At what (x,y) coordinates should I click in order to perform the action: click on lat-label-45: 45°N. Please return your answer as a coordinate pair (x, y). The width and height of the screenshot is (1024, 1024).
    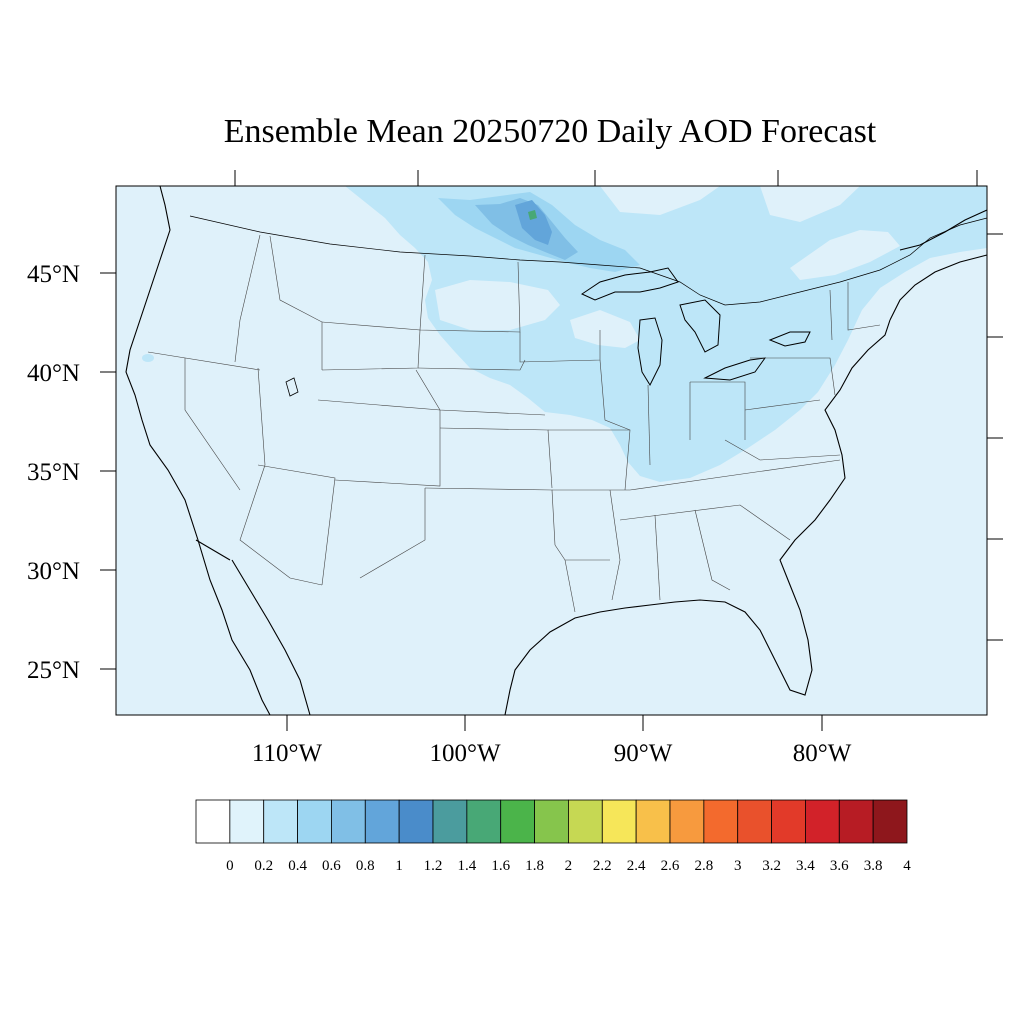
    Looking at the image, I should click on (53, 274).